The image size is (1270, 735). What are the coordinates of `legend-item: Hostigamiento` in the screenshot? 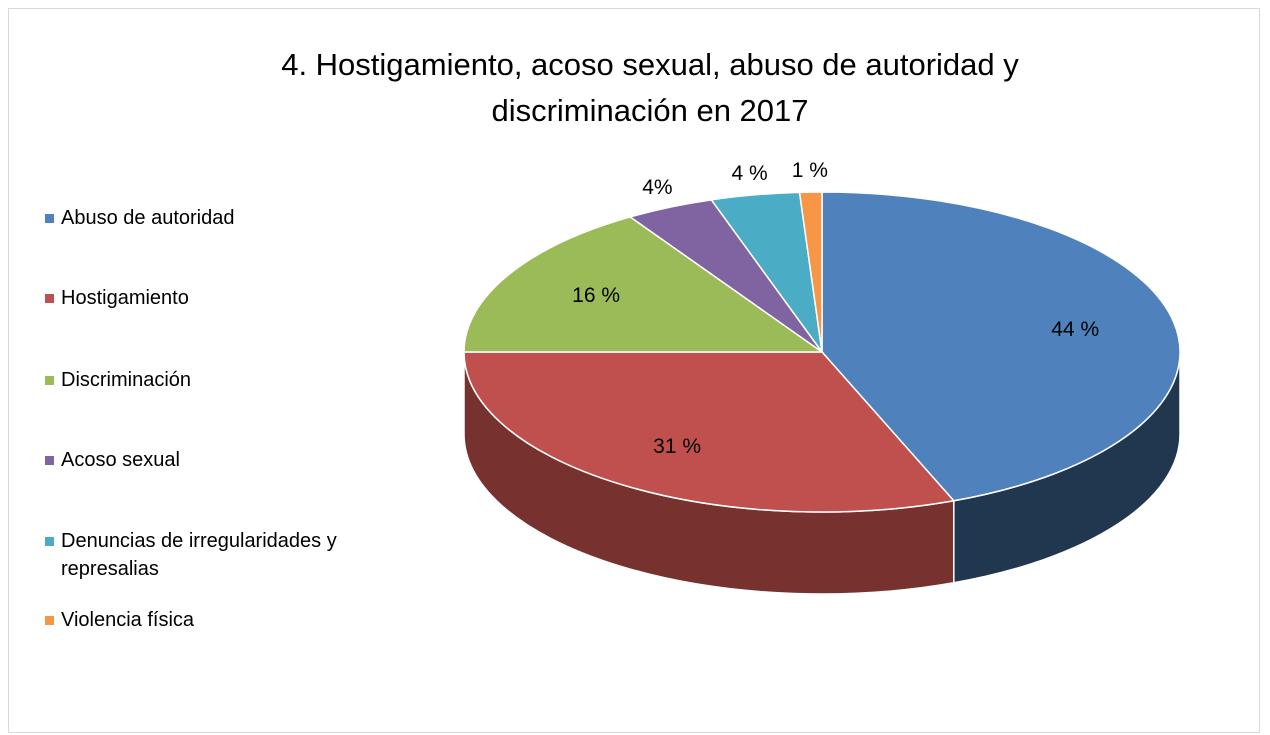 It's located at (230, 298).